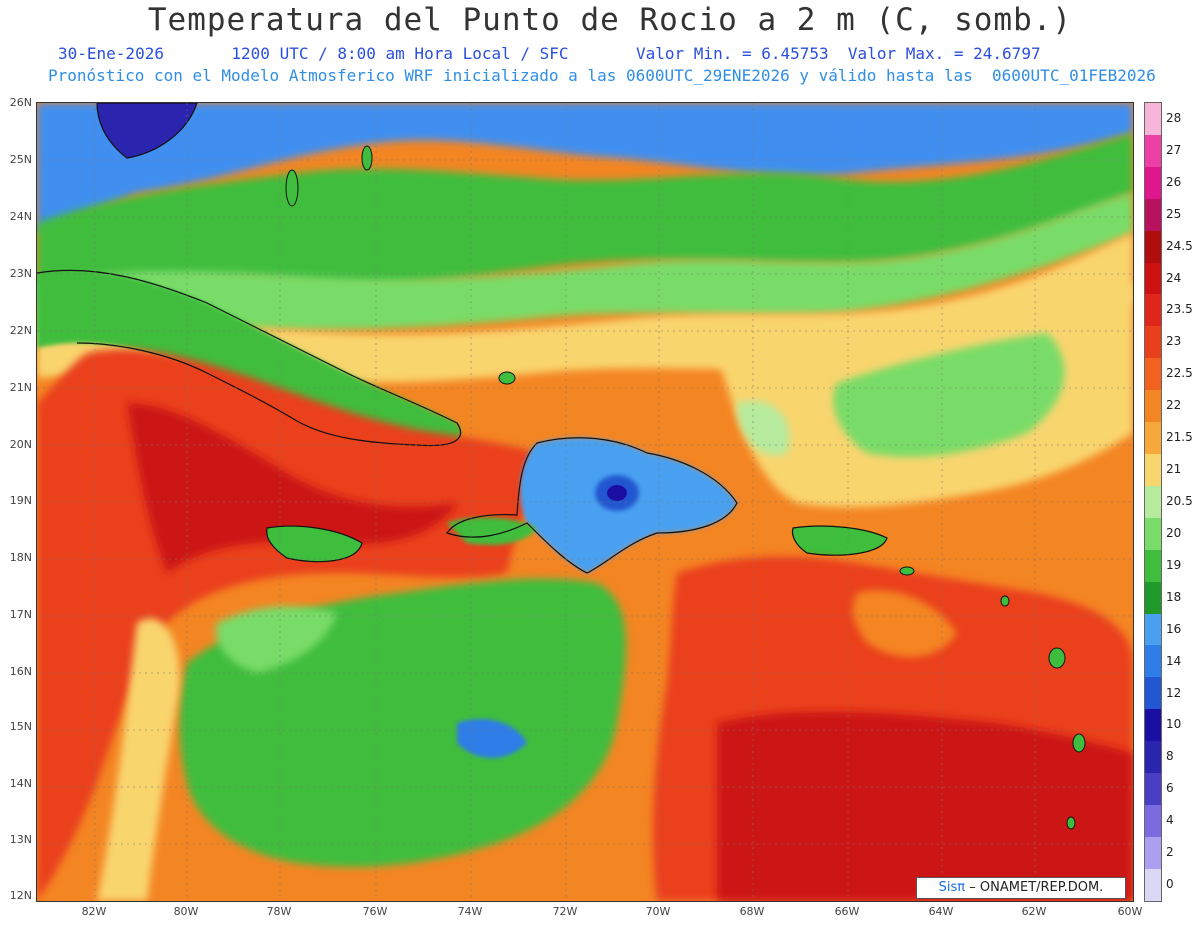 Image resolution: width=1200 pixels, height=927 pixels. Describe the element at coordinates (1174, 277) in the screenshot. I see `color-scale-label: 24` at that location.